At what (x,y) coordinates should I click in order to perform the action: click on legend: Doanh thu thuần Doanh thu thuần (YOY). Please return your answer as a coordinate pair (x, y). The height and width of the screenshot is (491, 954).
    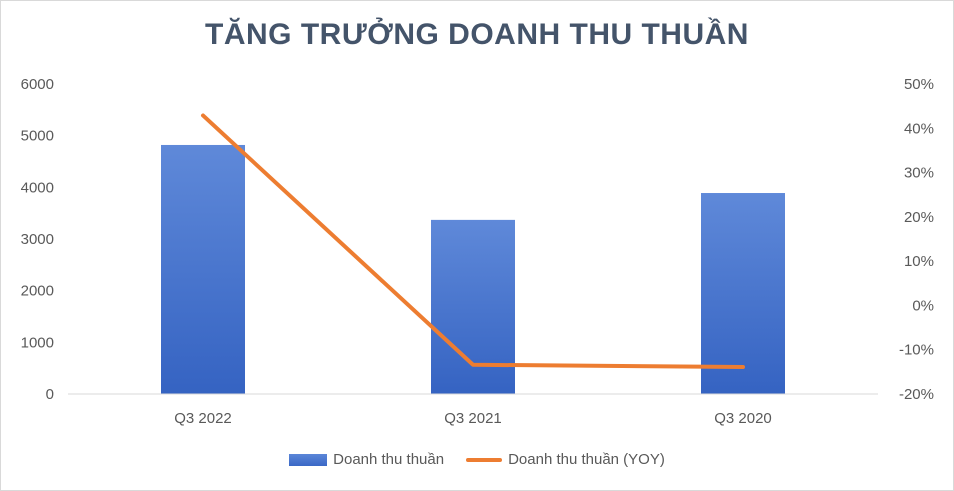
    Looking at the image, I should click on (477, 459).